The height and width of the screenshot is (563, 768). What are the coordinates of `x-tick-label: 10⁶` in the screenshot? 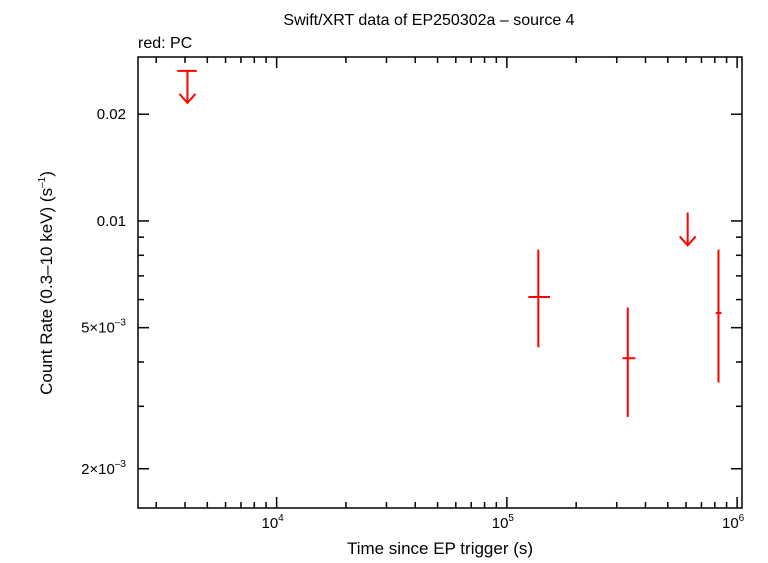 It's located at (733, 522).